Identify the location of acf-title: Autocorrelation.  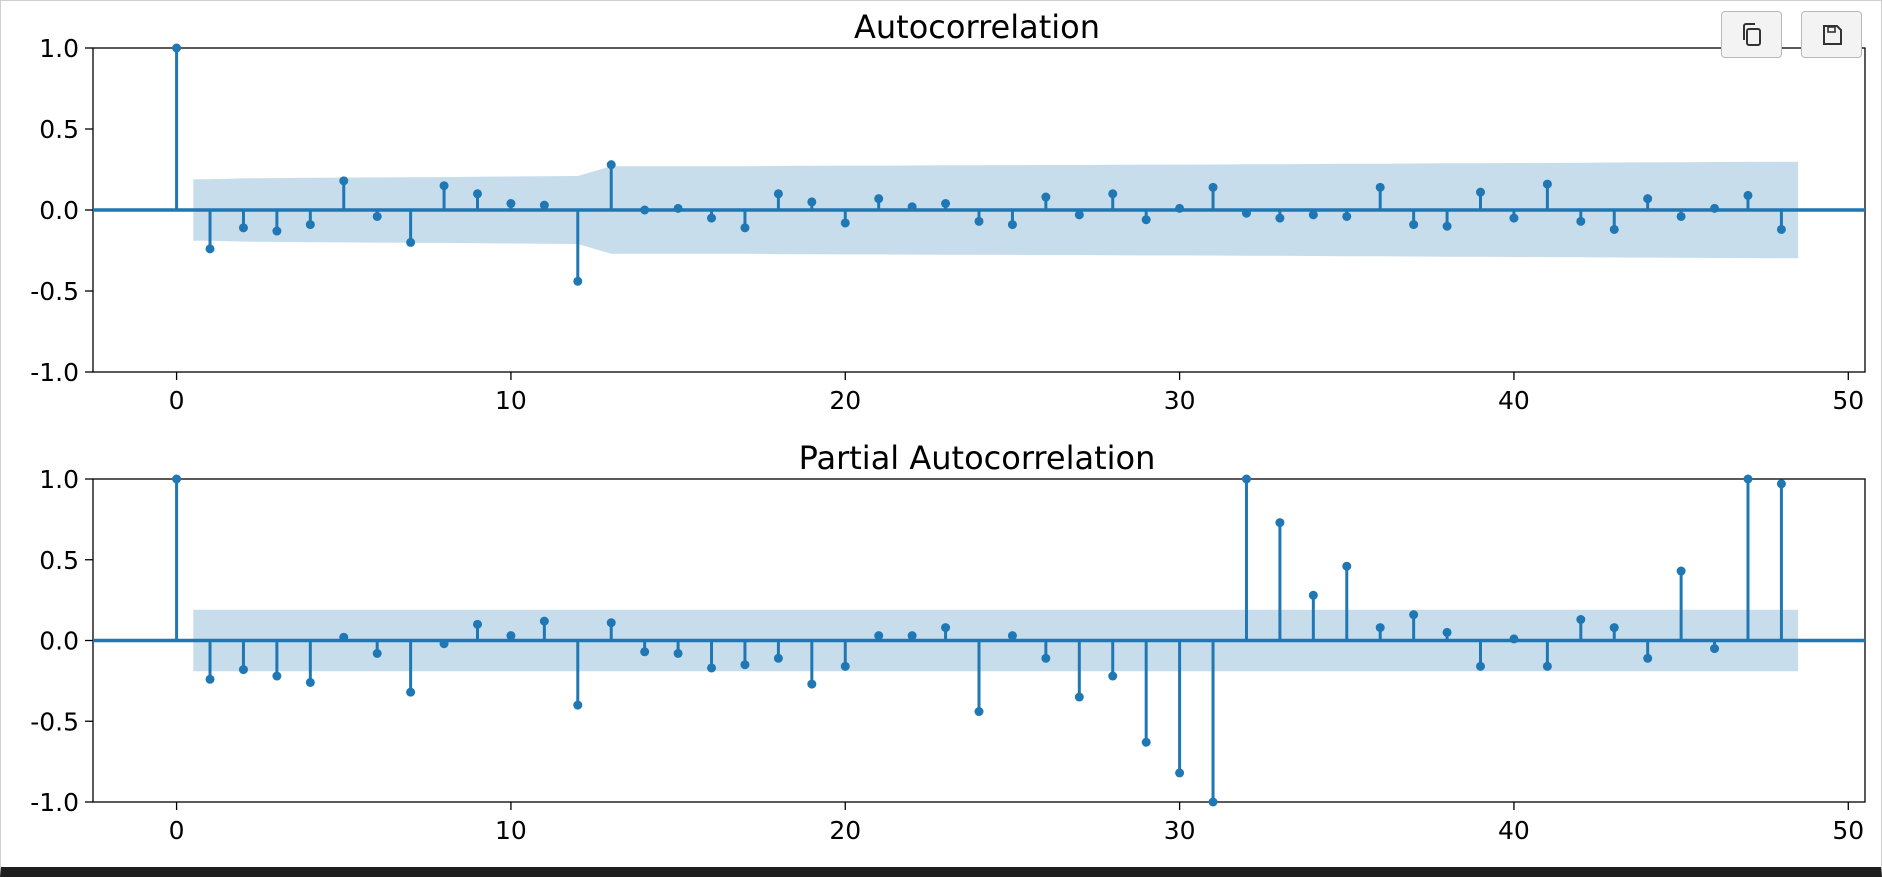
(977, 27).